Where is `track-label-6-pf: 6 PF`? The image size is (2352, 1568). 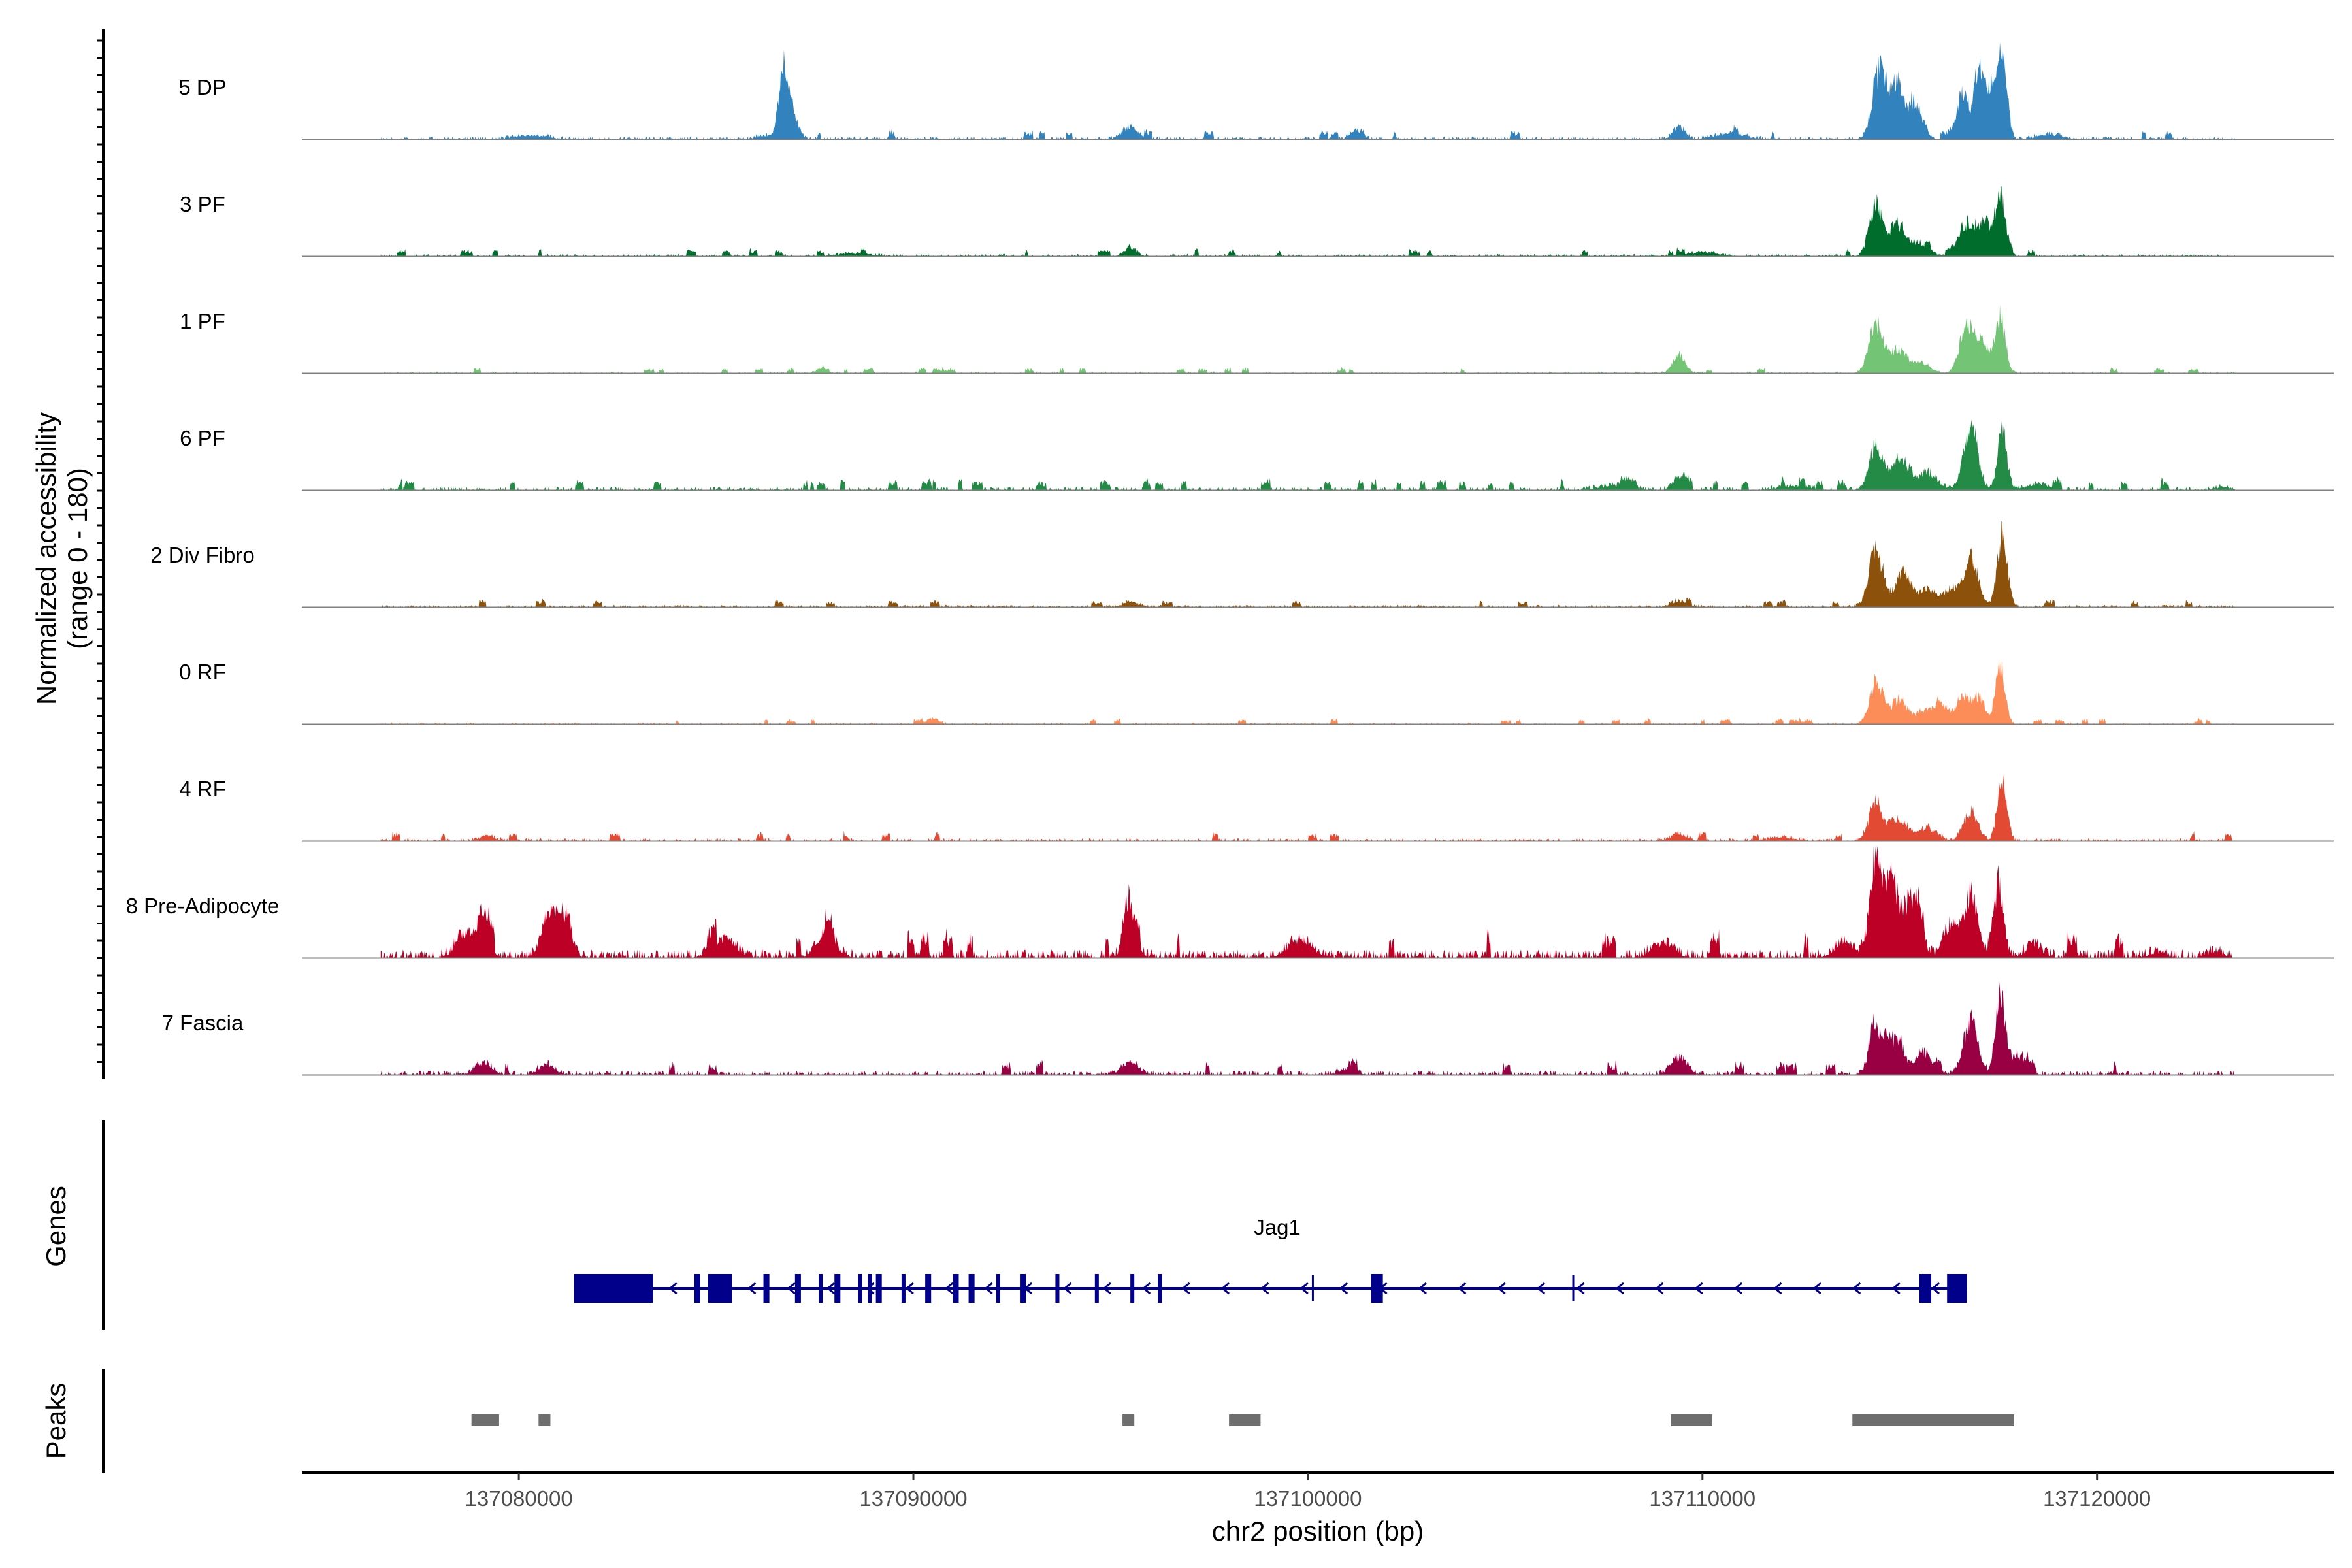 track-label-6-pf: 6 PF is located at coordinates (202, 438).